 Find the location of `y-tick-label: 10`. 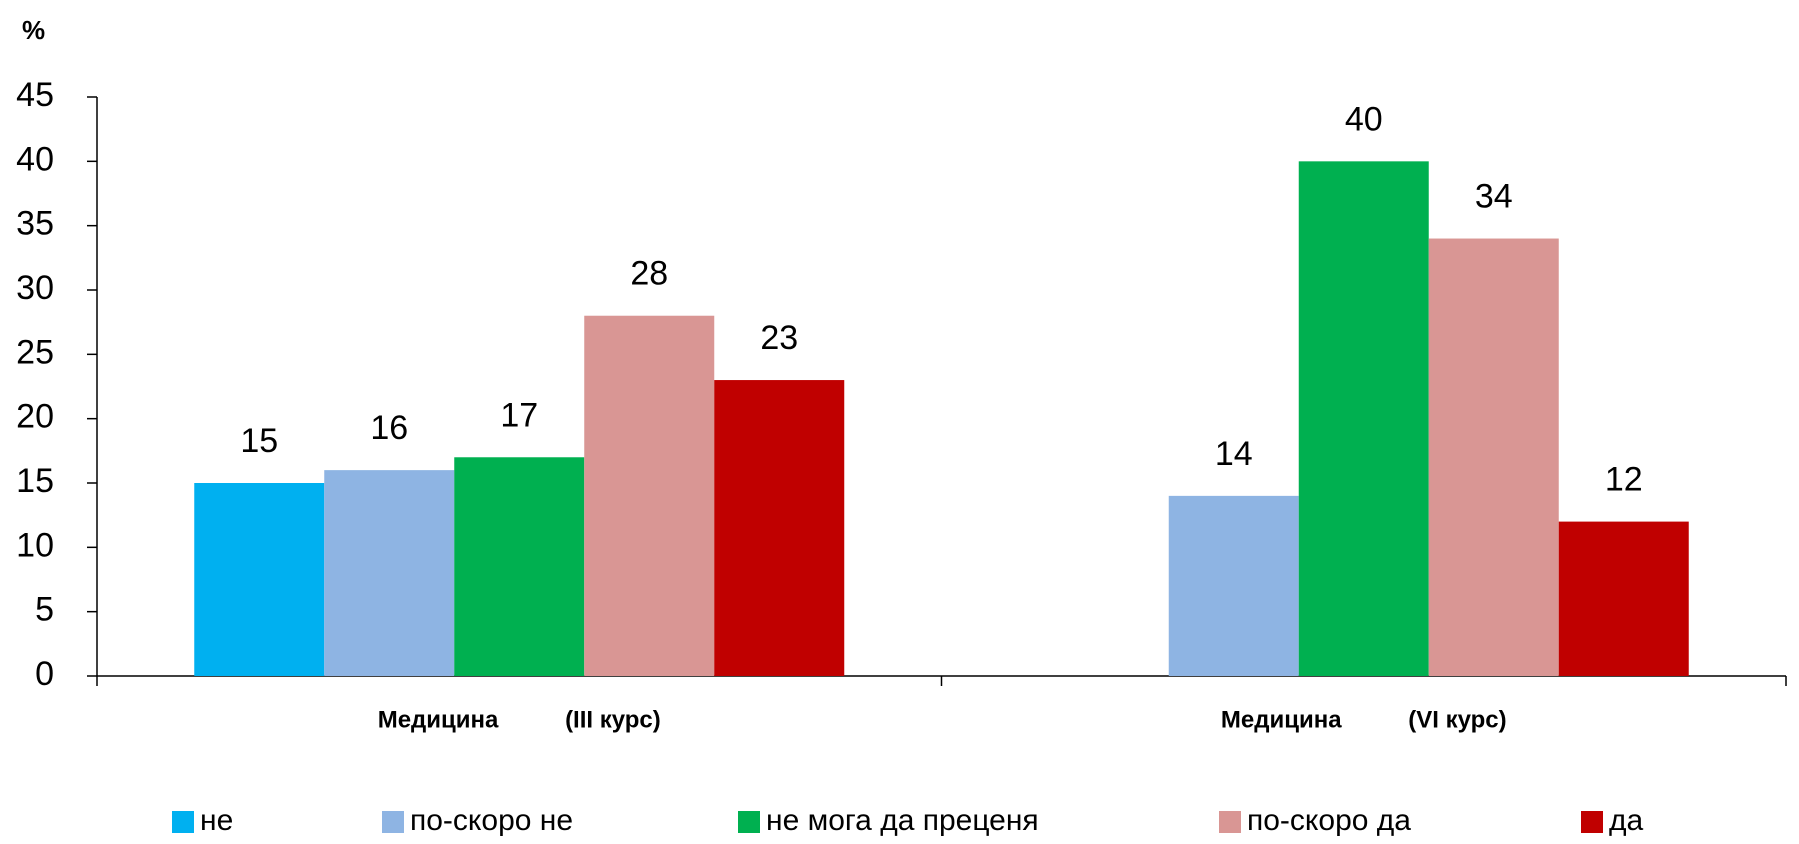

y-tick-label: 10 is located at coordinates (35, 545).